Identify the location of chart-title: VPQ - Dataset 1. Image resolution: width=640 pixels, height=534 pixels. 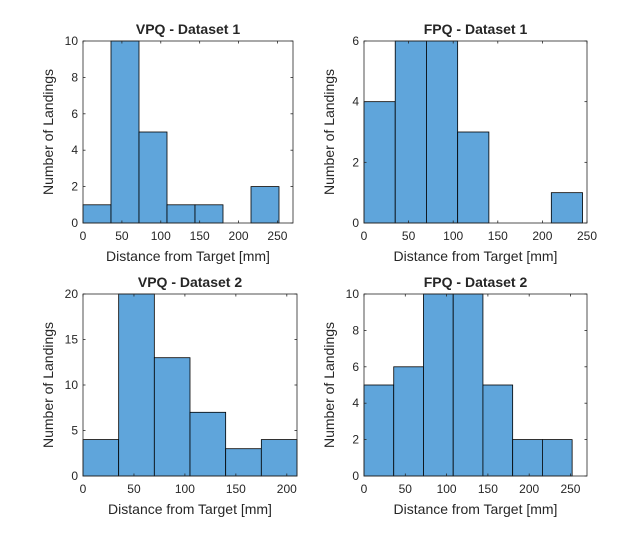
(188, 29).